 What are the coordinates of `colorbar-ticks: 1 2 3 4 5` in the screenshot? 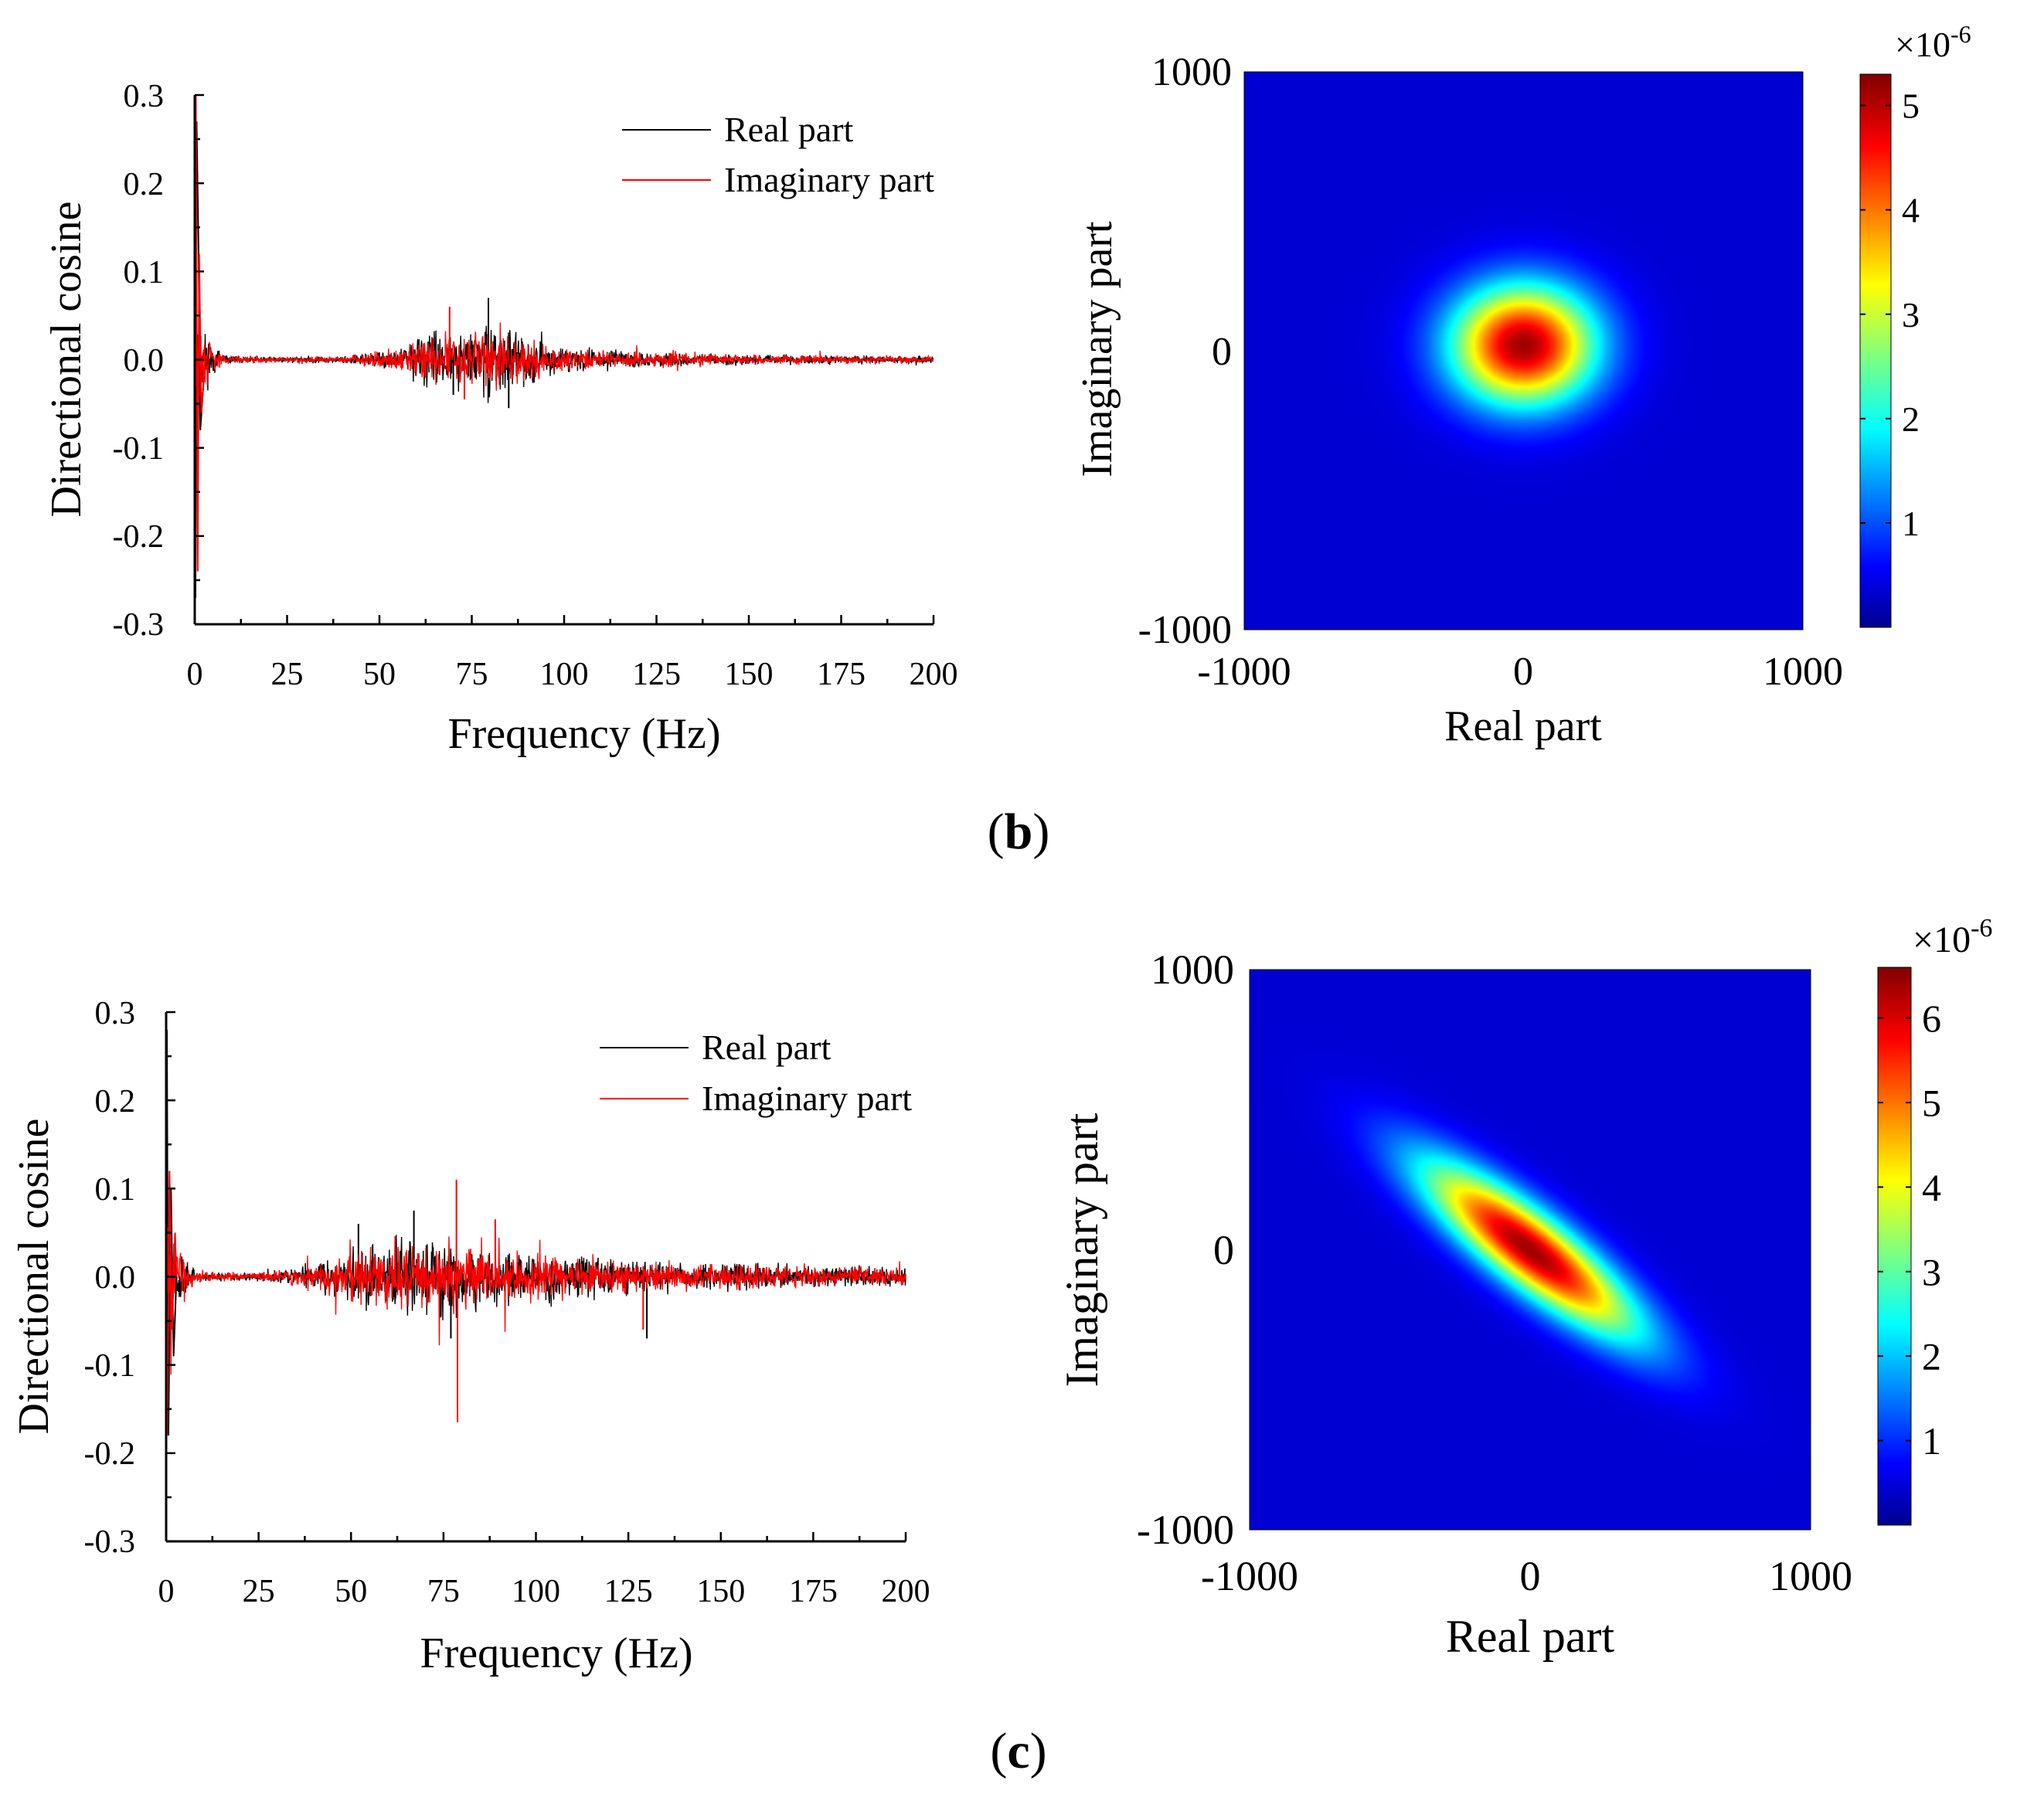 It's located at (1890, 315).